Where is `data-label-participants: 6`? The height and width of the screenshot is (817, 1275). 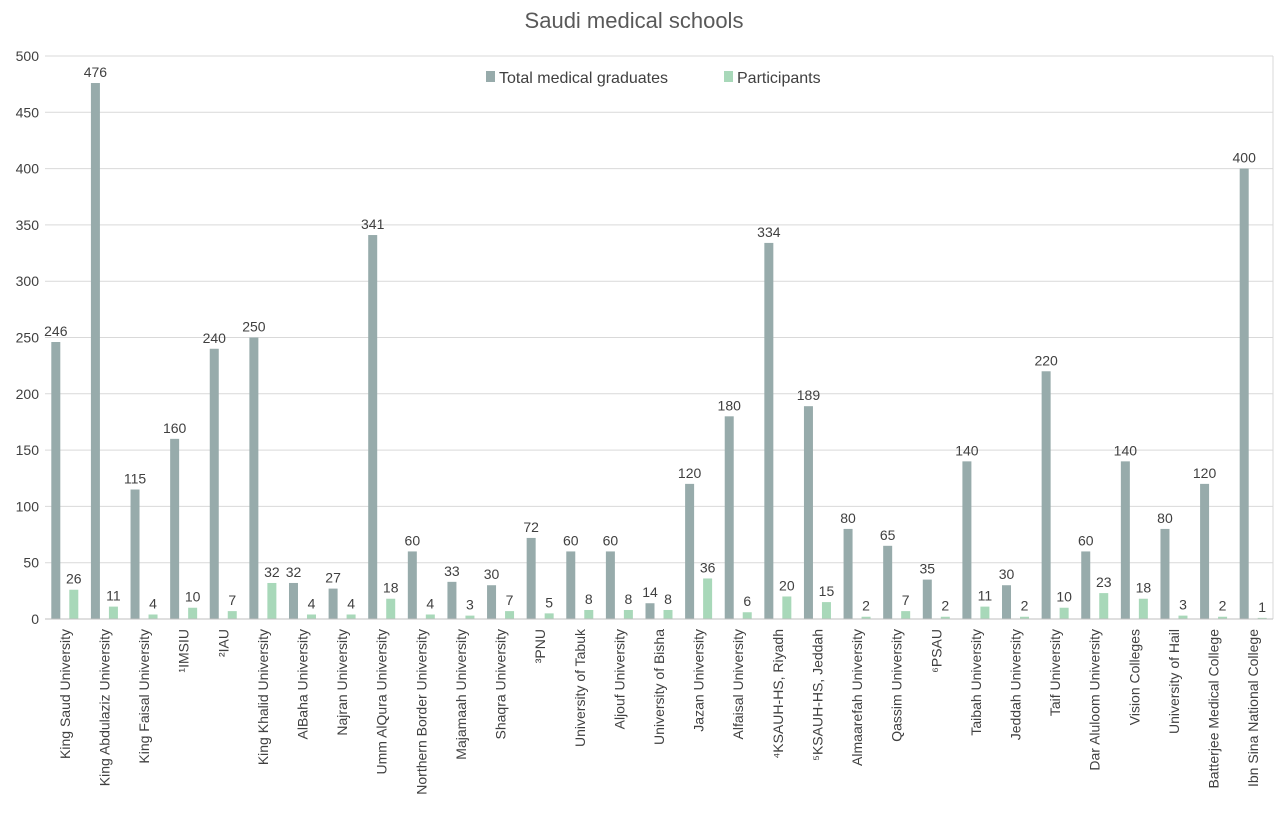 data-label-participants: 6 is located at coordinates (747, 601).